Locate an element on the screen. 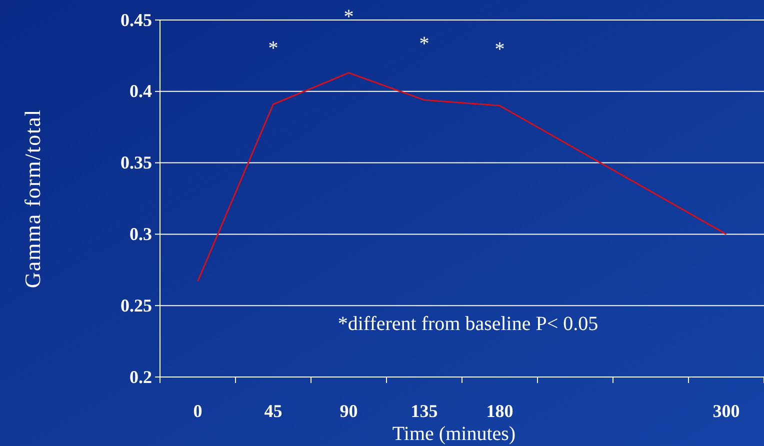  y-axis-title: Gamma form/total is located at coordinates (32, 198).